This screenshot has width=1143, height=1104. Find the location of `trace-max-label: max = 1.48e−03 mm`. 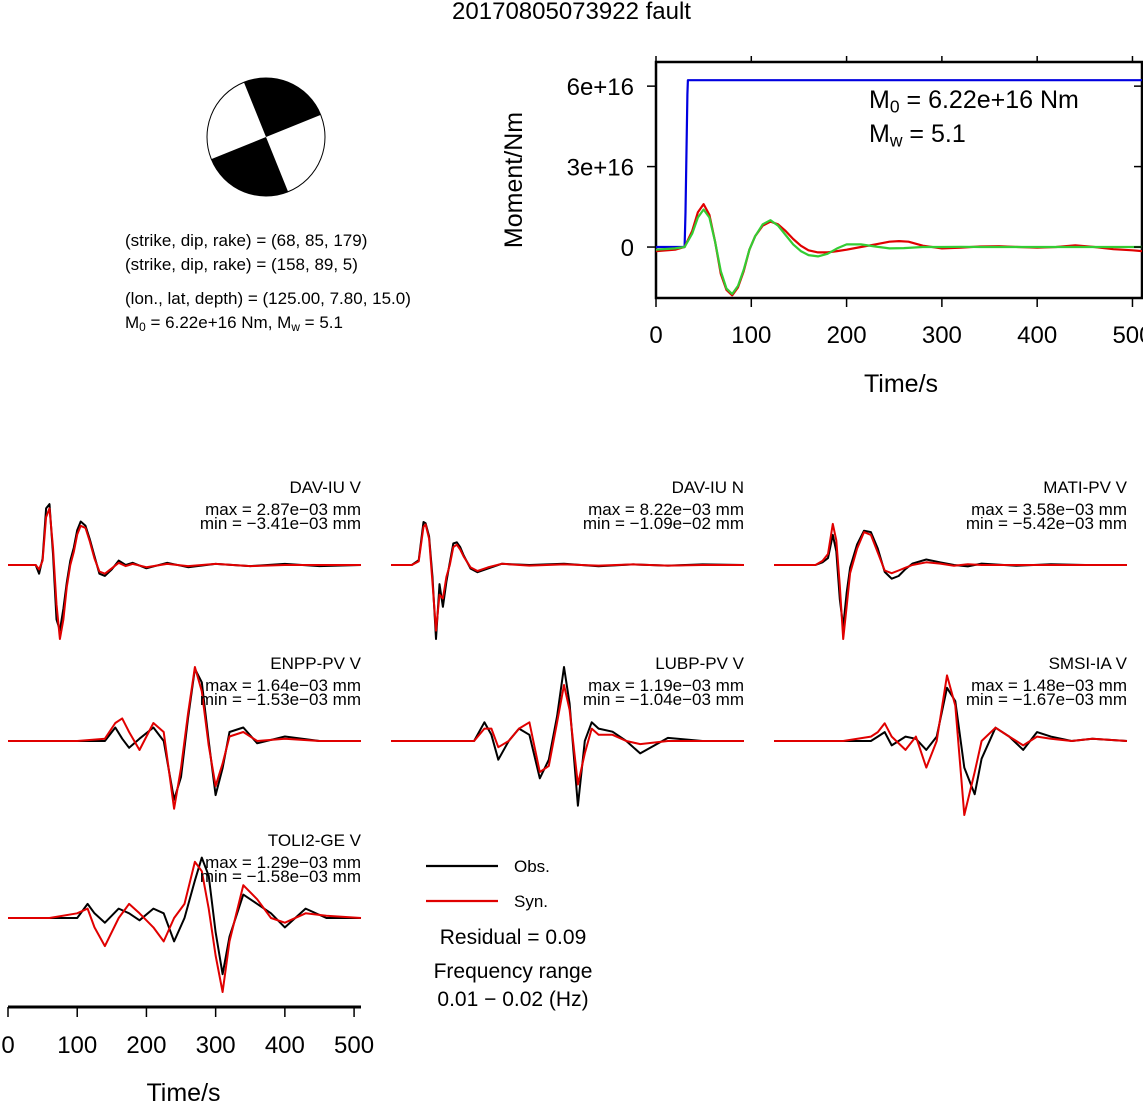

trace-max-label: max = 1.48e−03 mm is located at coordinates (1049, 685).